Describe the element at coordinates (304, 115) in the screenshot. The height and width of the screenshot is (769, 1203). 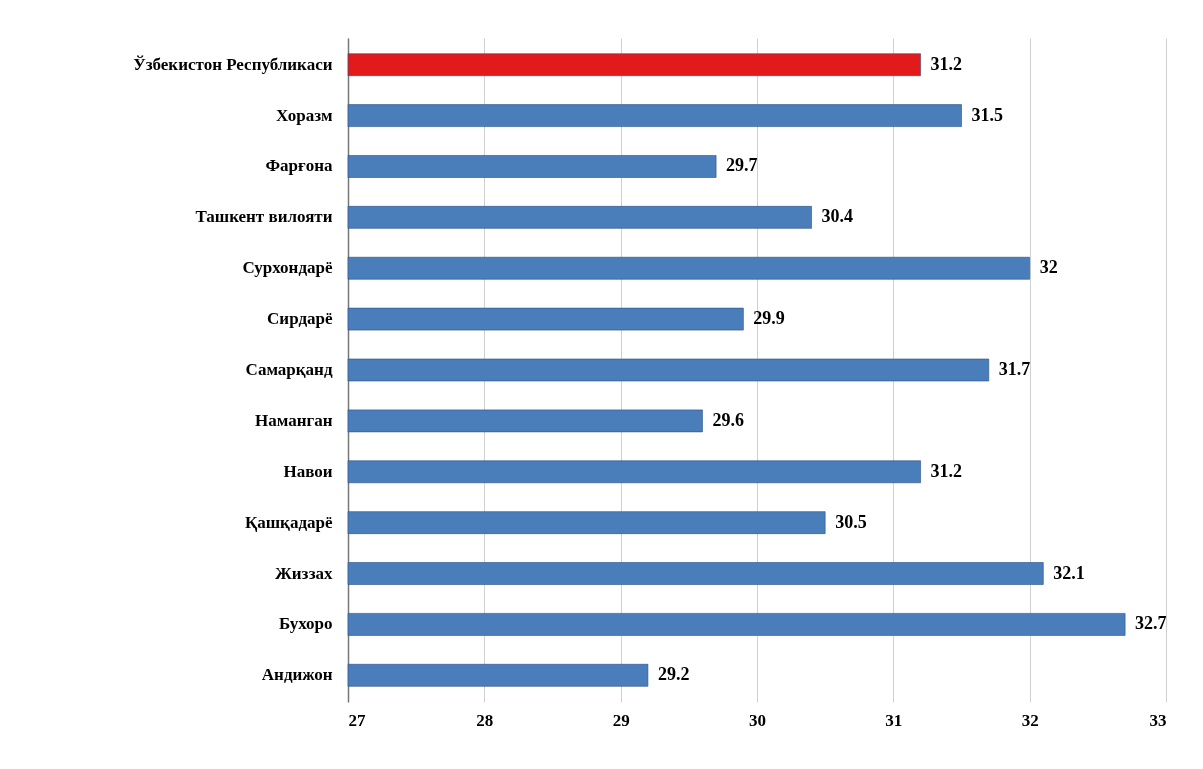
I see `y-tick-label: Хоразм` at that location.